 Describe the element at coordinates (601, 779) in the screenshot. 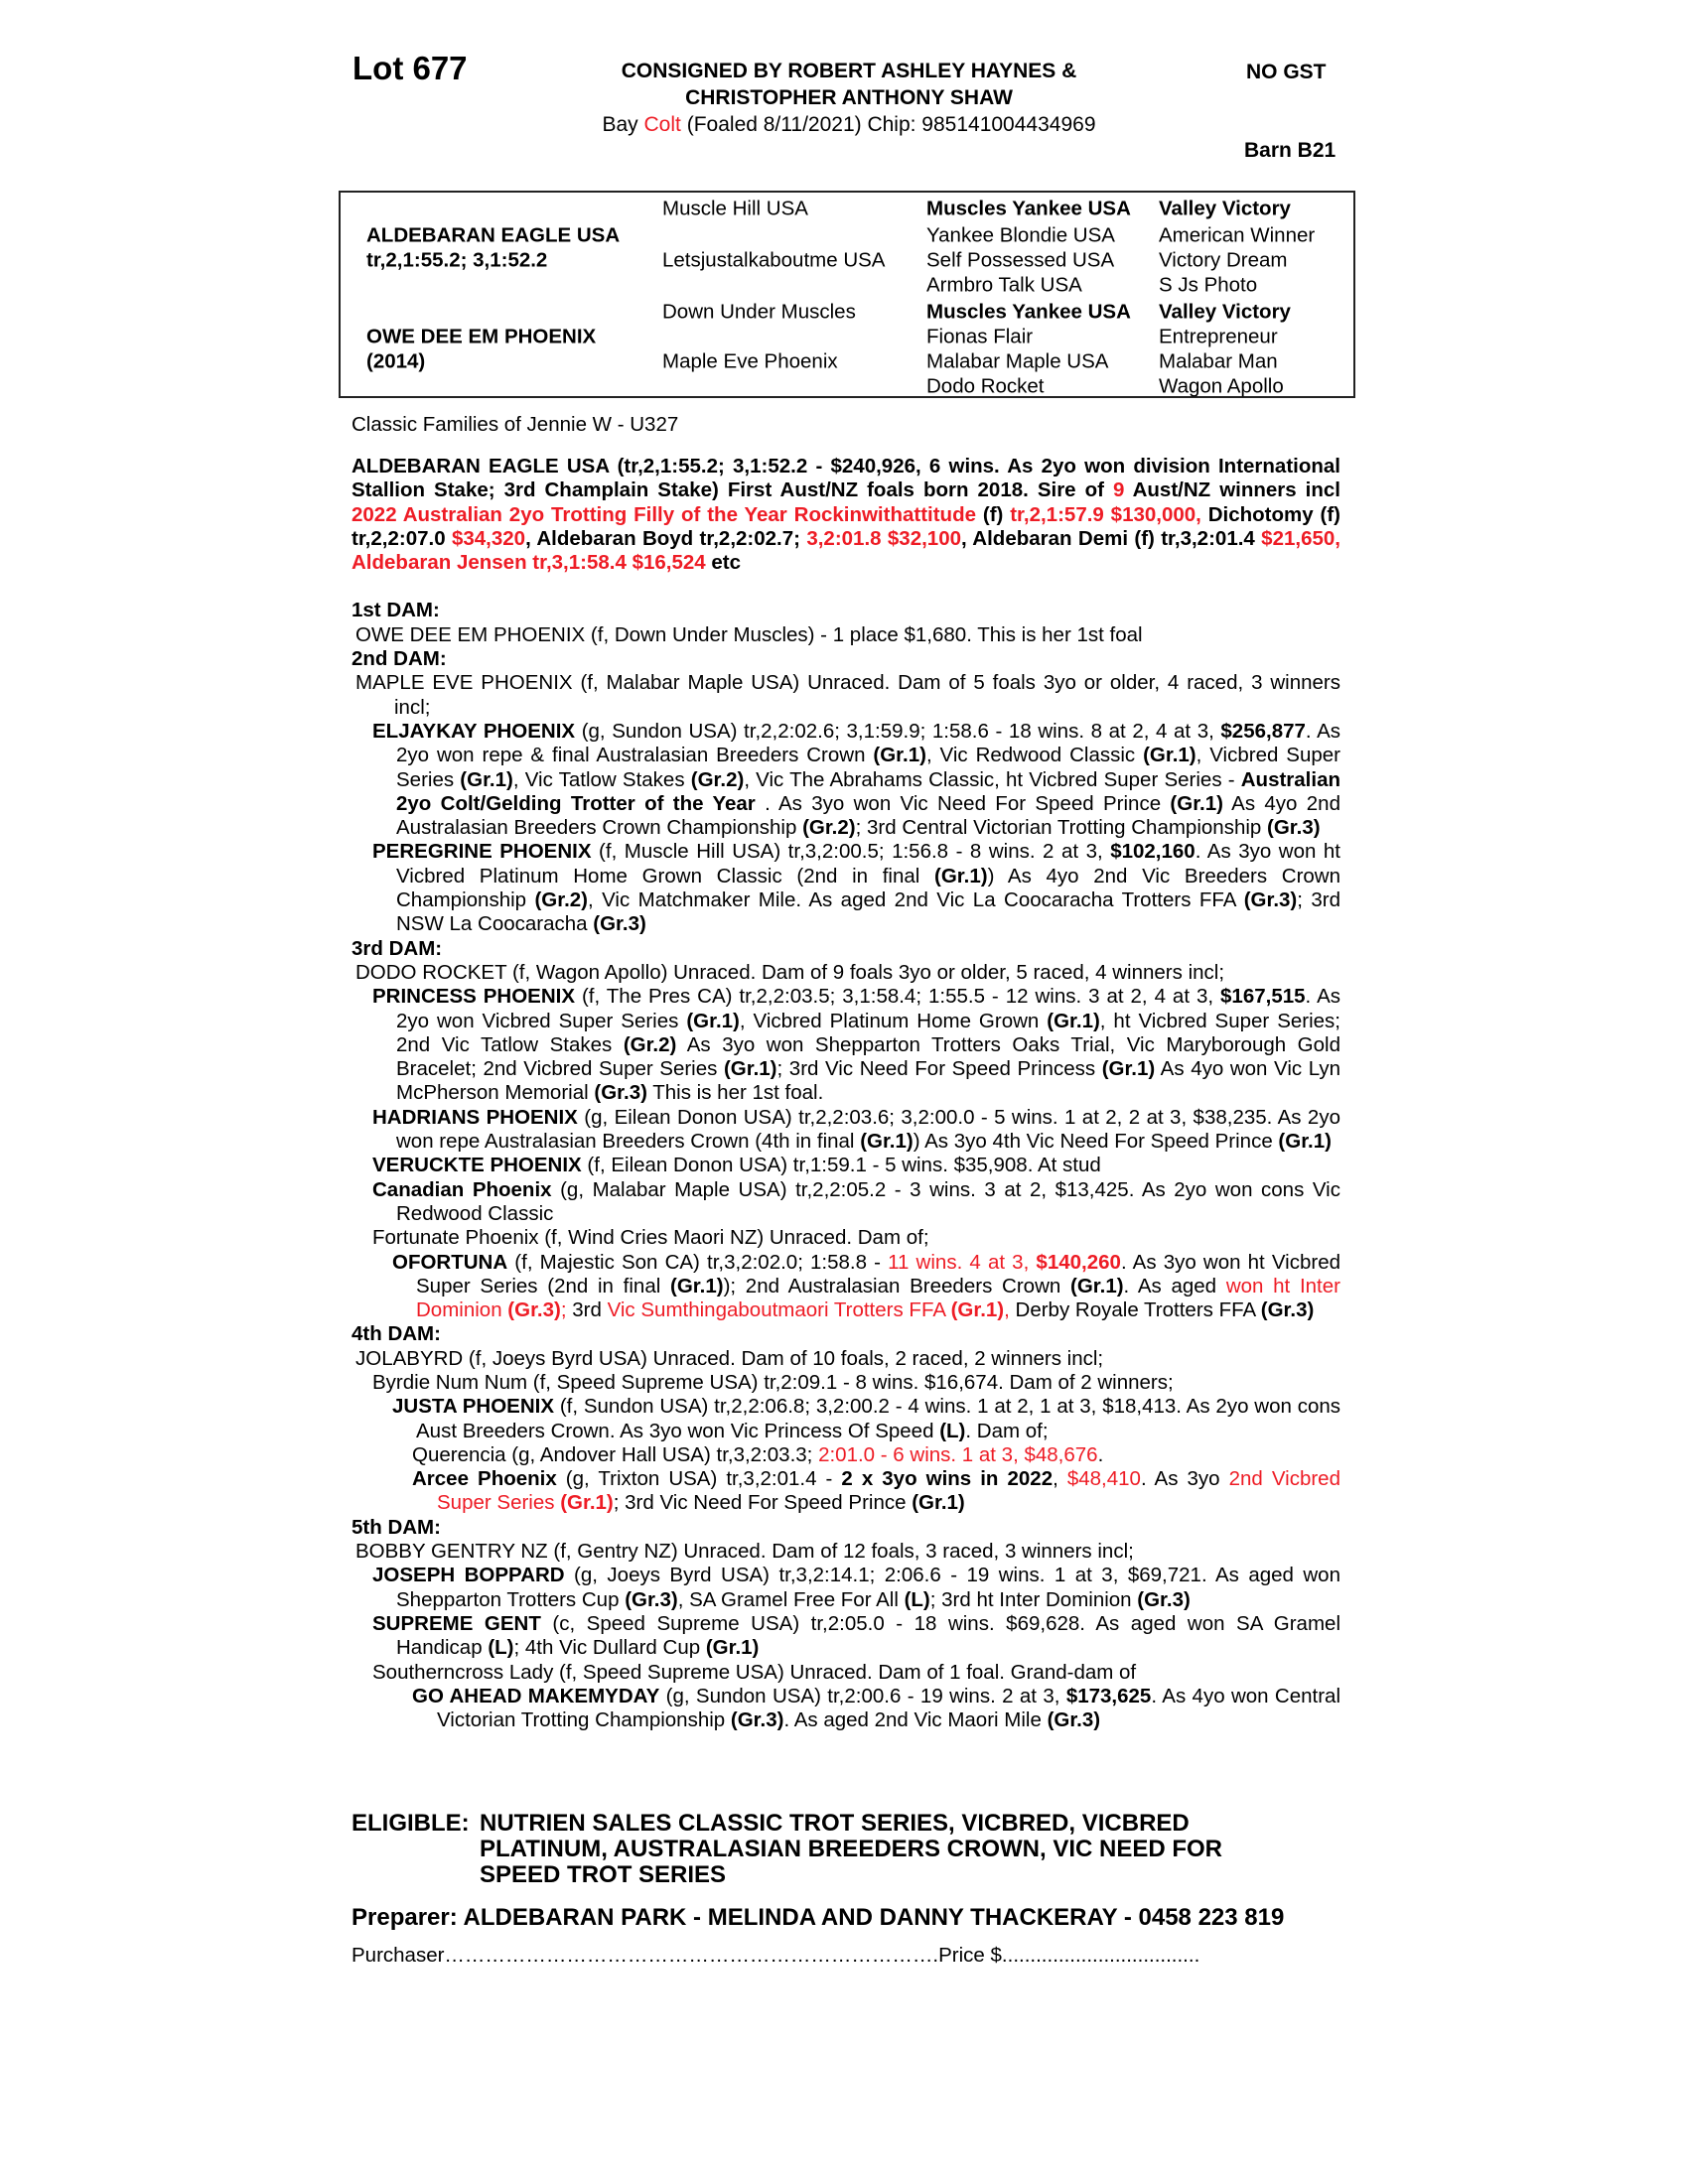

I see `text-segment: , Vic Tatlow Stakes` at that location.